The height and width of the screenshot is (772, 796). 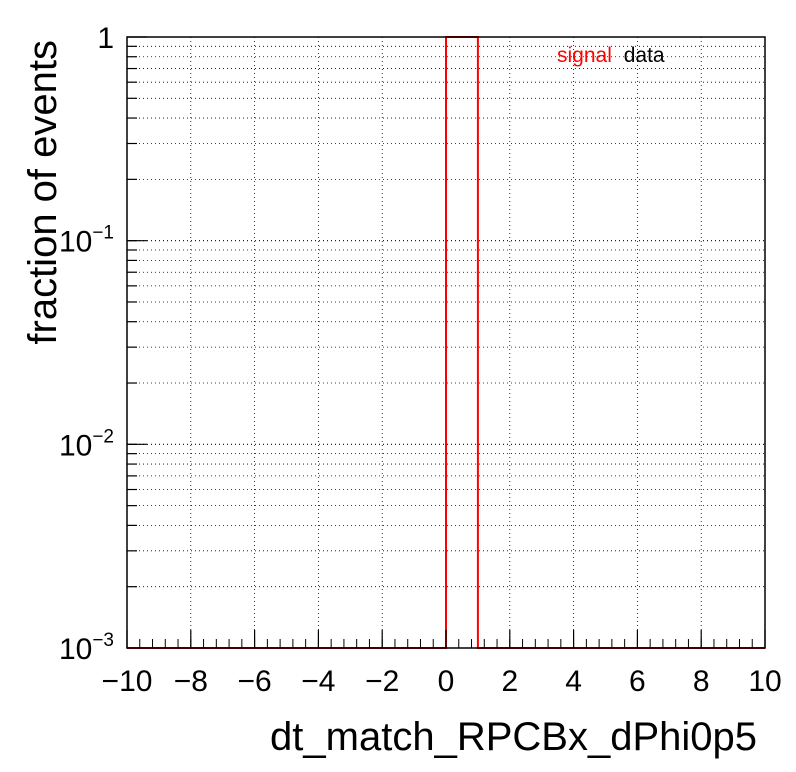 I want to click on x-tick-label: 6, so click(x=637, y=681).